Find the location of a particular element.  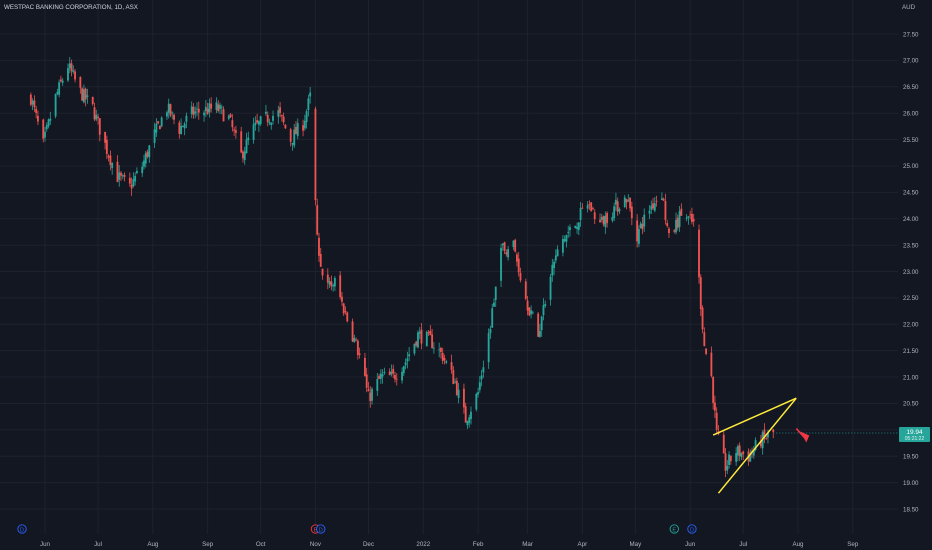

price-tick-label: 25.00 is located at coordinates (911, 166).